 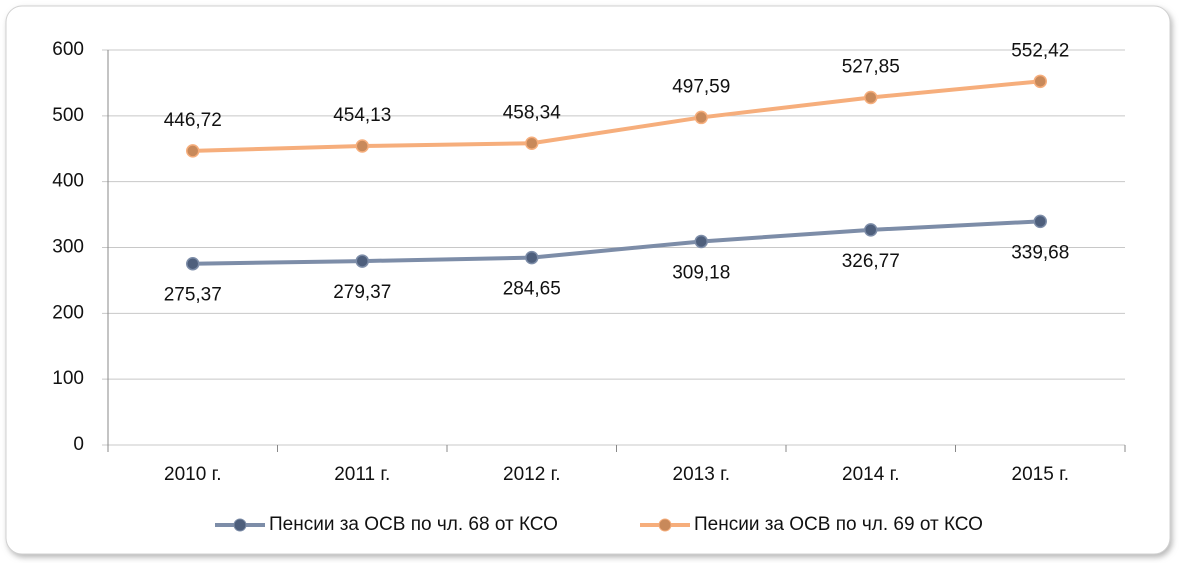 What do you see at coordinates (362, 115) in the screenshot?
I see `value-label: 454,13` at bounding box center [362, 115].